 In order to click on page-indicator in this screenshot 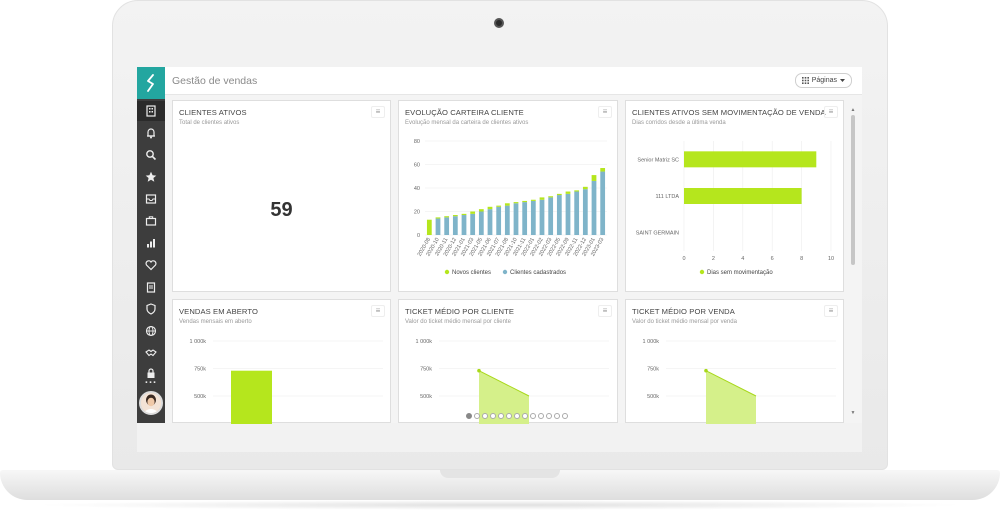, I will do `click(517, 416)`.